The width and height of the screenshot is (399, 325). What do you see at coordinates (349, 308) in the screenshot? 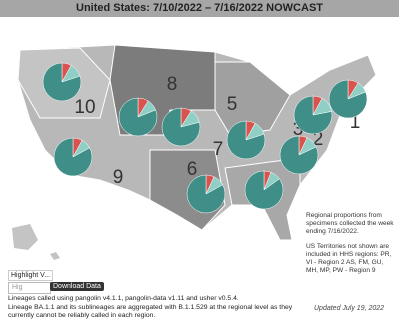
I see `updated: Updated July 19, 2022` at bounding box center [349, 308].